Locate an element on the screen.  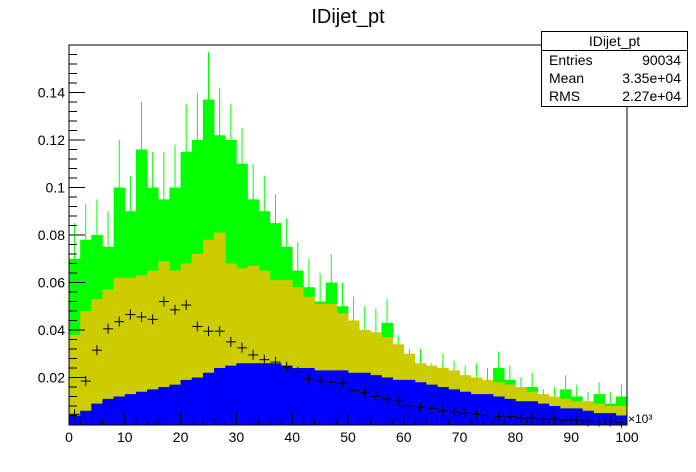
x-axis-multiplier: ×10³ is located at coordinates (640, 419).